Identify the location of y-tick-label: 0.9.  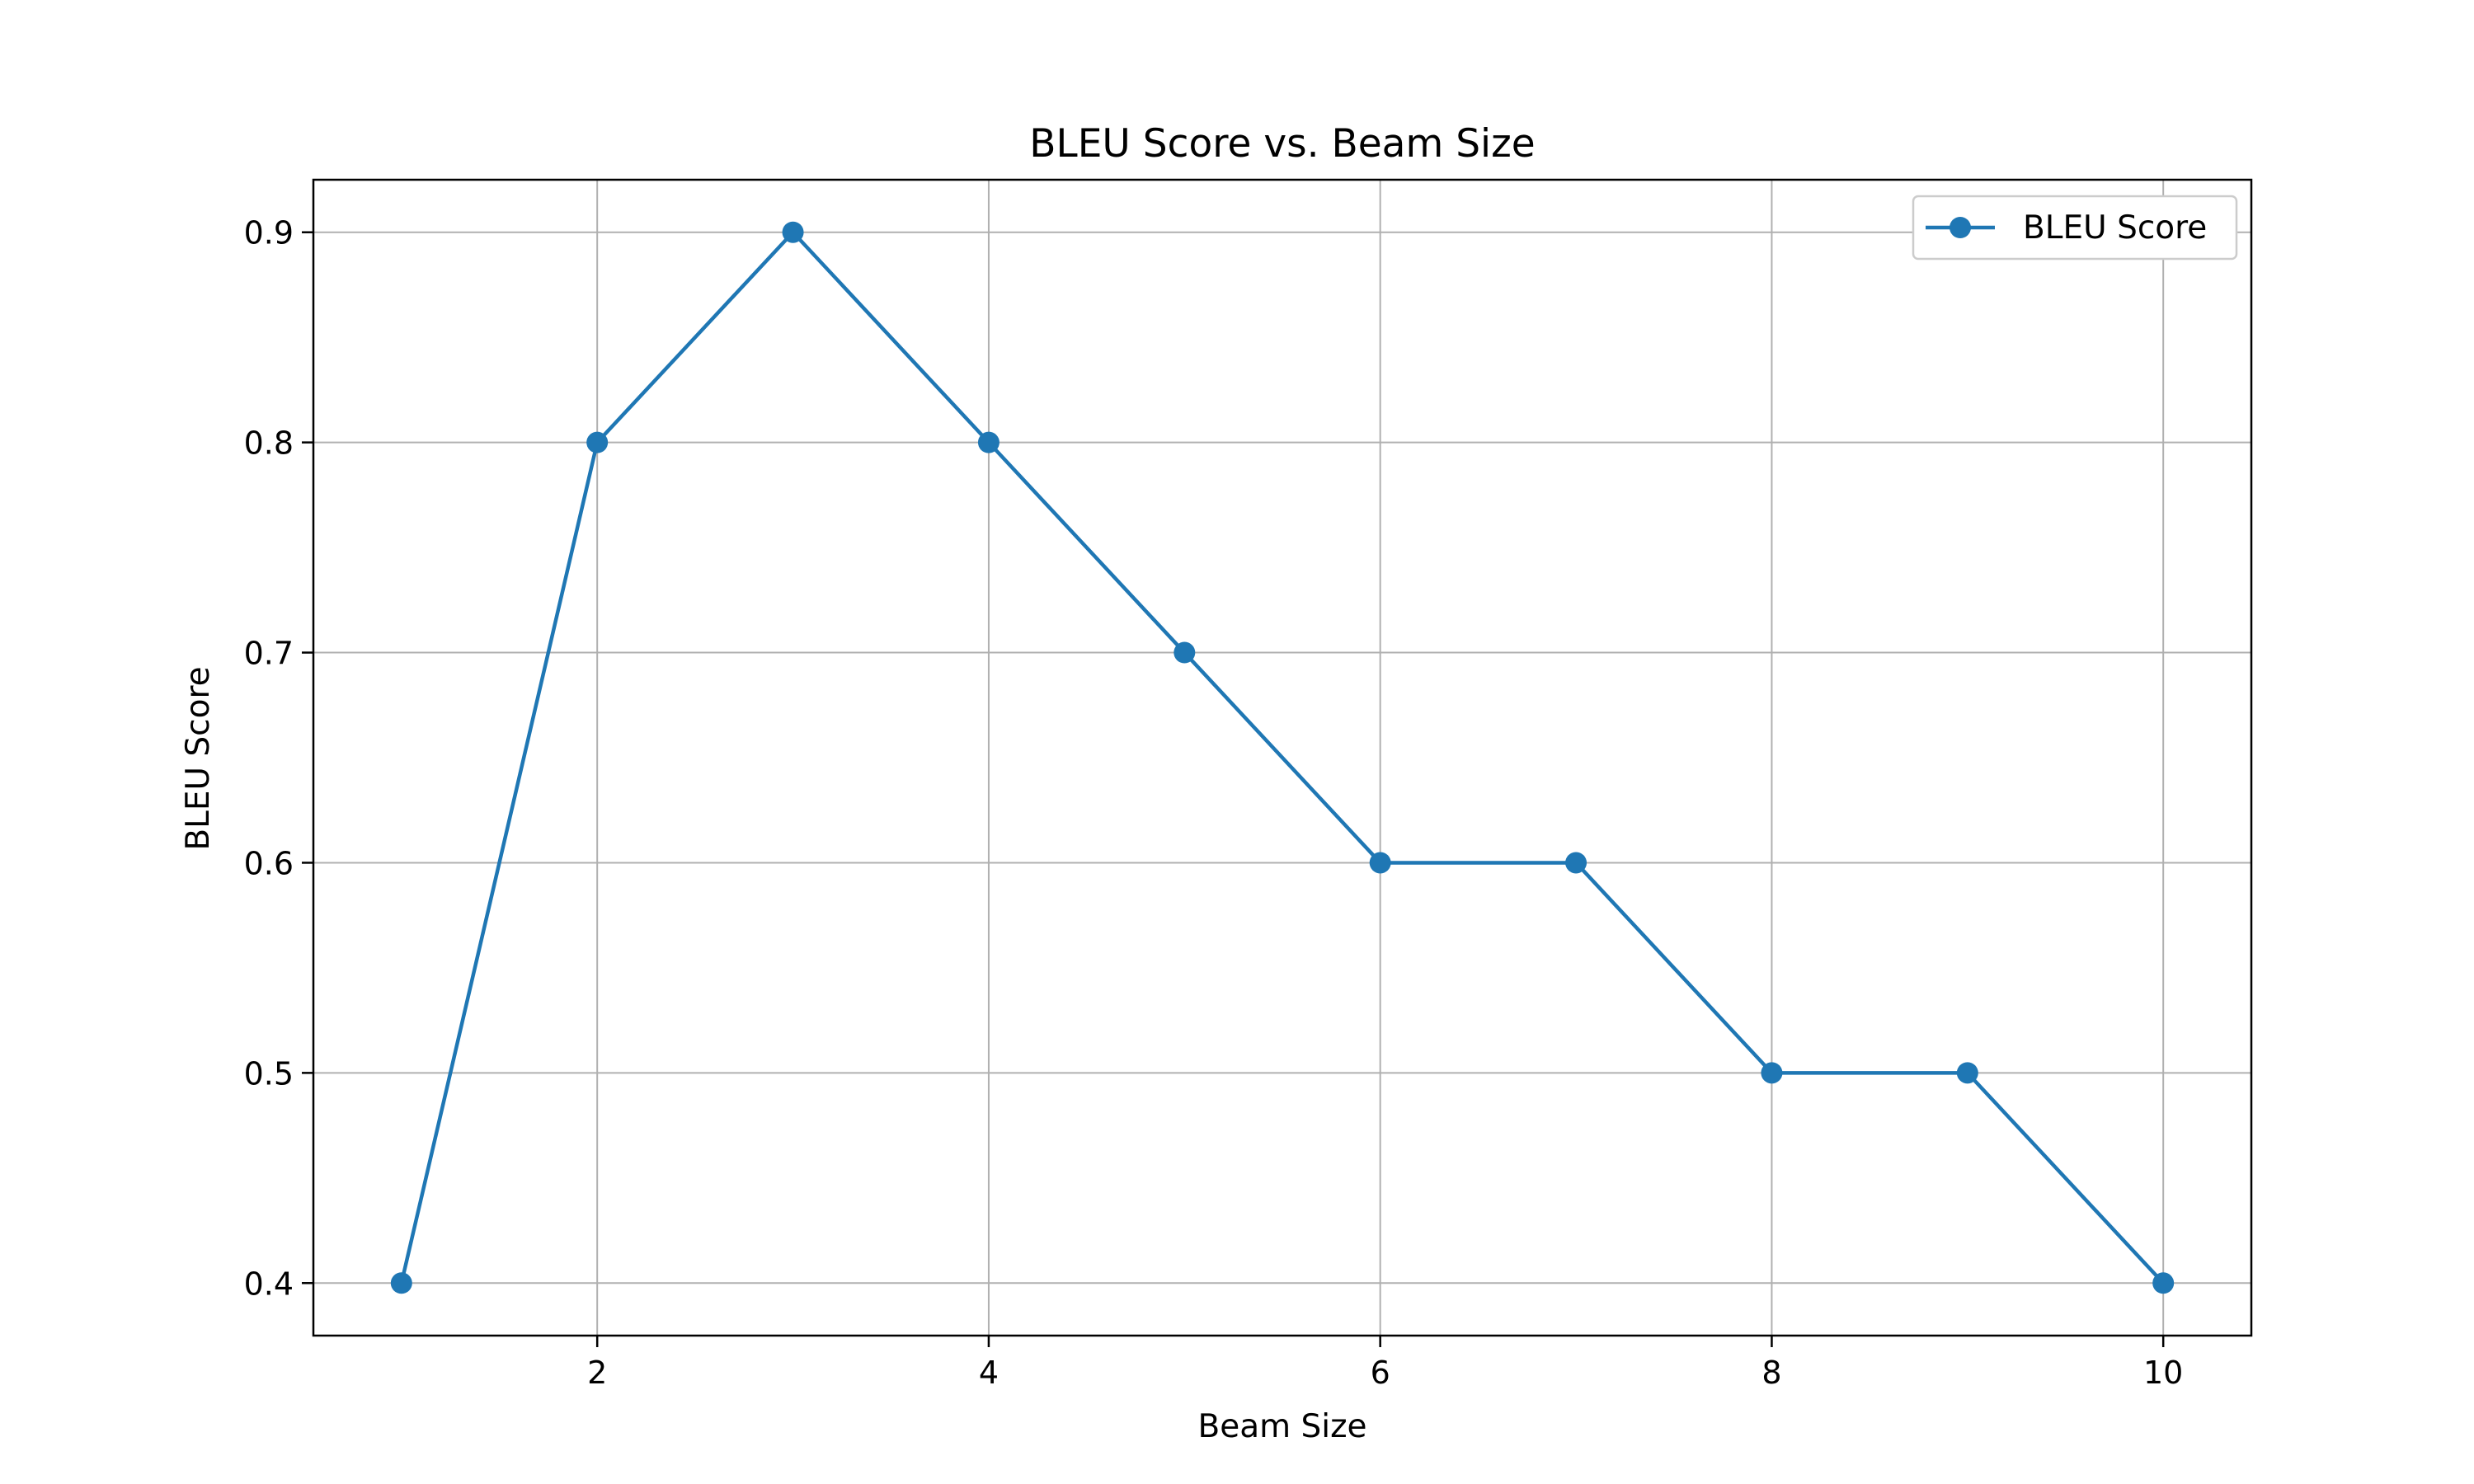
(269, 233).